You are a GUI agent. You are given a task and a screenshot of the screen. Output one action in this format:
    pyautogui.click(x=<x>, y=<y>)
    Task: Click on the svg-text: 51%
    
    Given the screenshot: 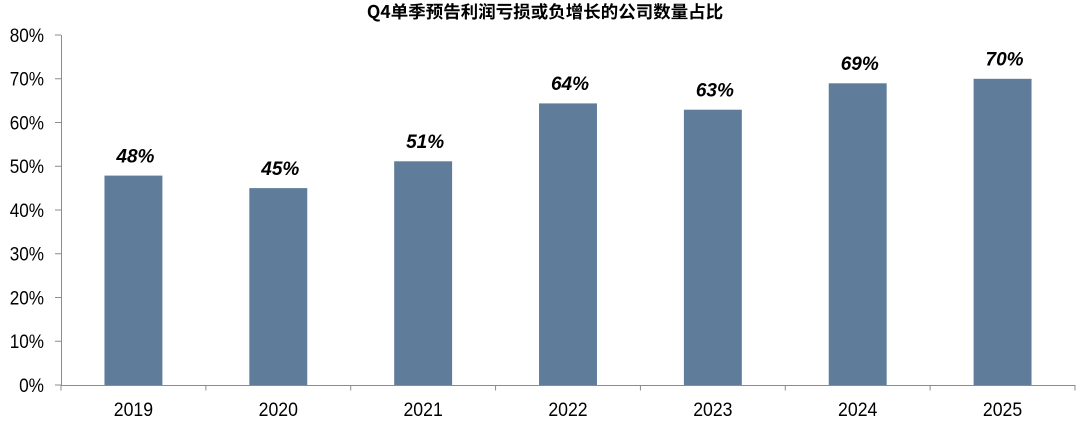 What is the action you would take?
    pyautogui.click(x=425, y=142)
    